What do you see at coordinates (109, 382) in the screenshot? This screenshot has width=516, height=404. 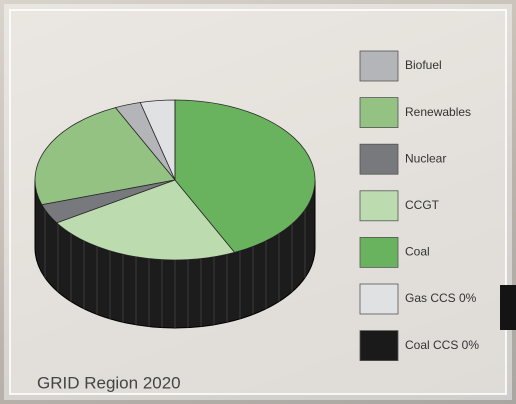 I see `chart-title: GRID Region 2020` at bounding box center [109, 382].